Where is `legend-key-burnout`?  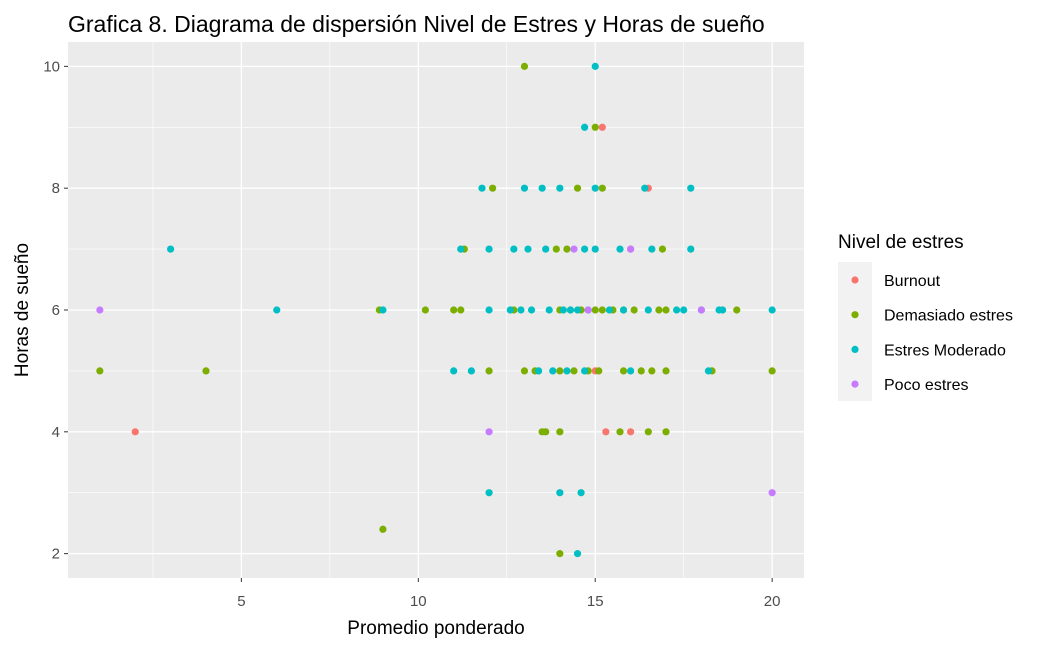
legend-key-burnout is located at coordinates (855, 280).